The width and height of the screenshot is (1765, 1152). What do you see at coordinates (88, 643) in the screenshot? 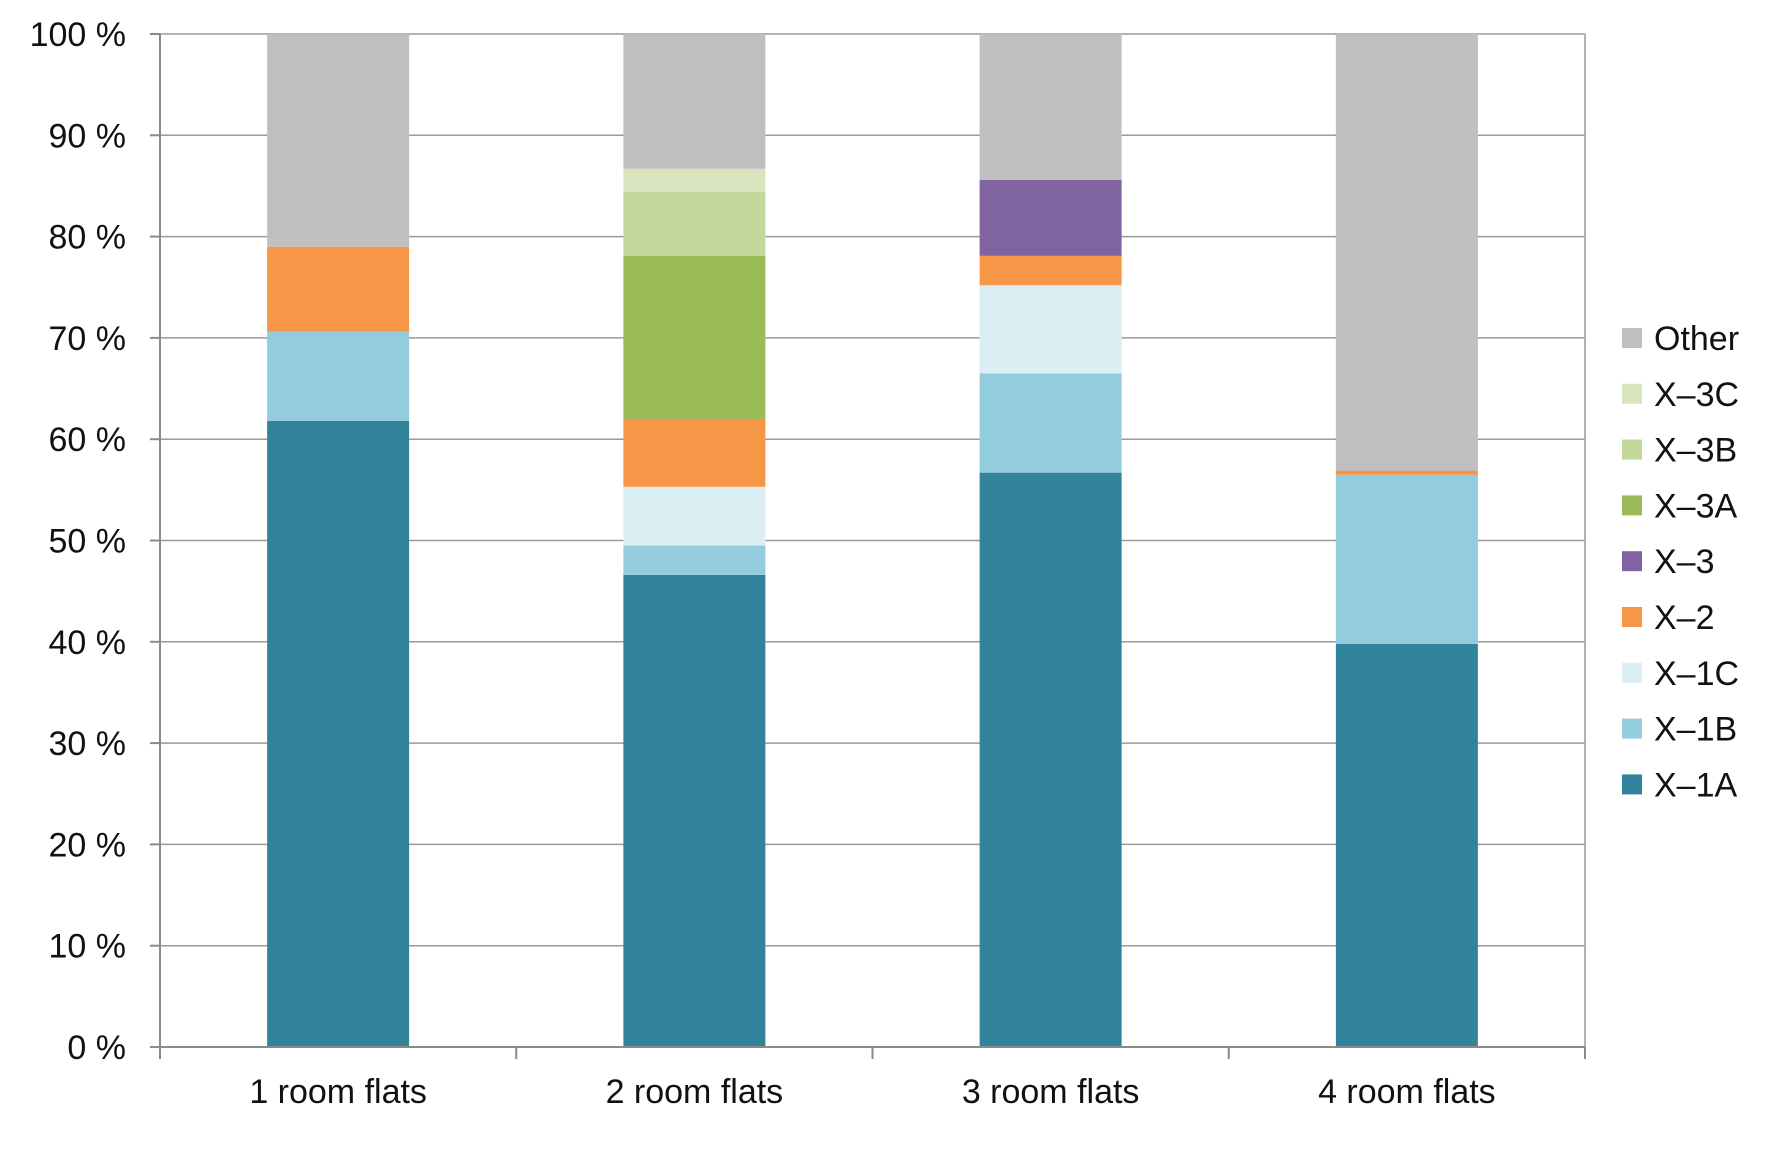
I see `y-tick-label: 40 %` at bounding box center [88, 643].